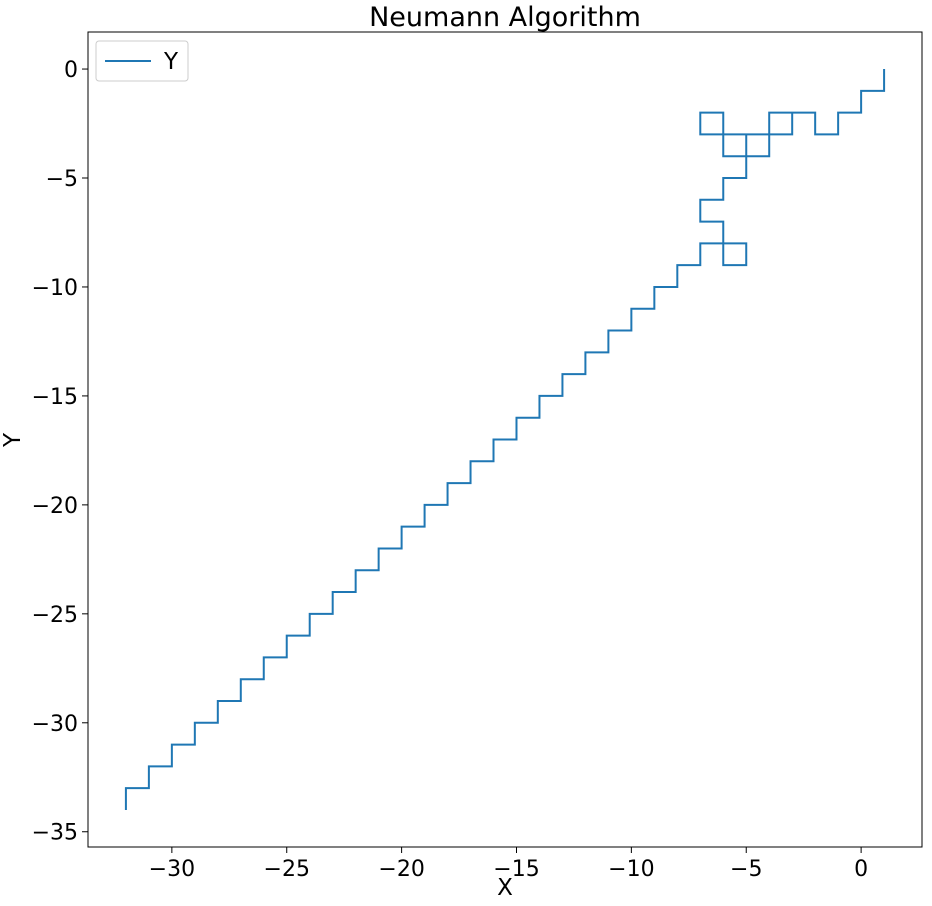 The image size is (932, 906). What do you see at coordinates (171, 62) in the screenshot?
I see `legend-label: Y` at bounding box center [171, 62].